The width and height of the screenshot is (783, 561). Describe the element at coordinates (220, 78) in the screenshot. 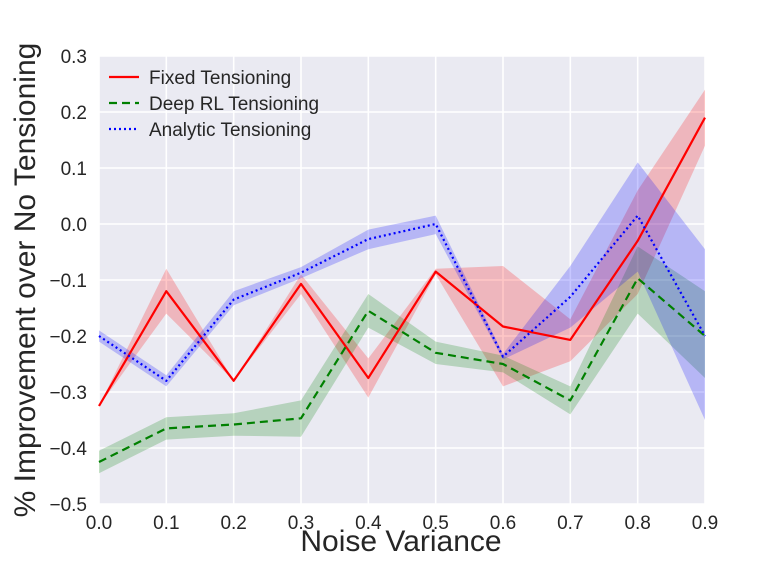

I see `legend-label: Fixed Tensioning` at that location.